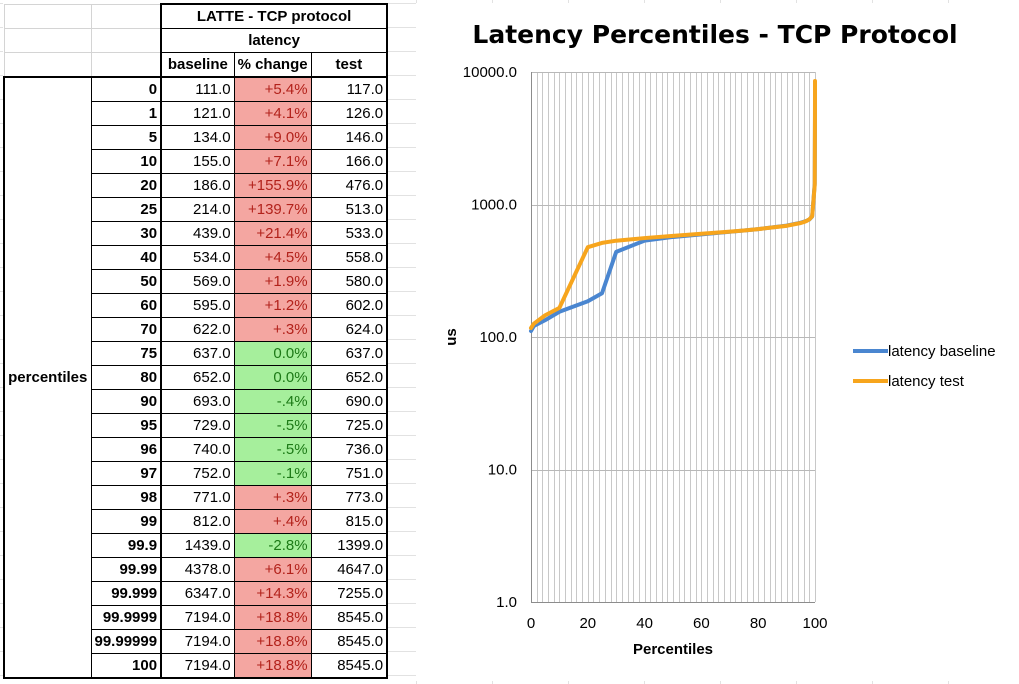  Describe the element at coordinates (272, 89) in the screenshot. I see `change-cell: +5.4%` at that location.